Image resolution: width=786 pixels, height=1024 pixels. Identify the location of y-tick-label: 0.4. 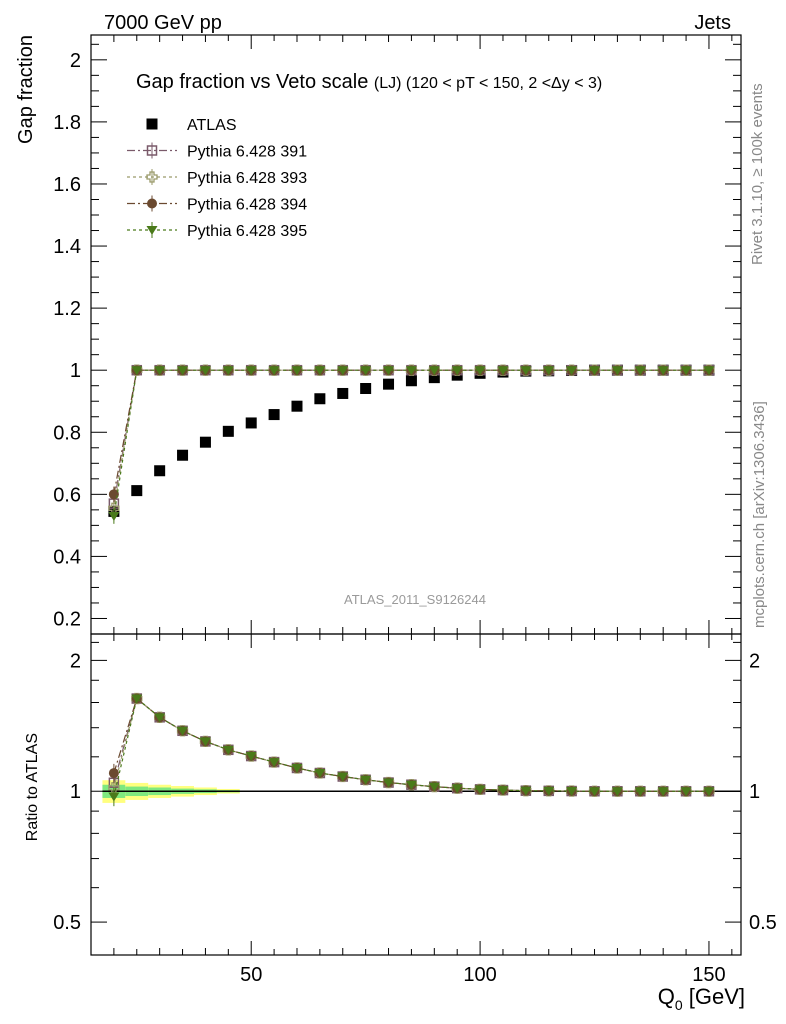
(67, 557).